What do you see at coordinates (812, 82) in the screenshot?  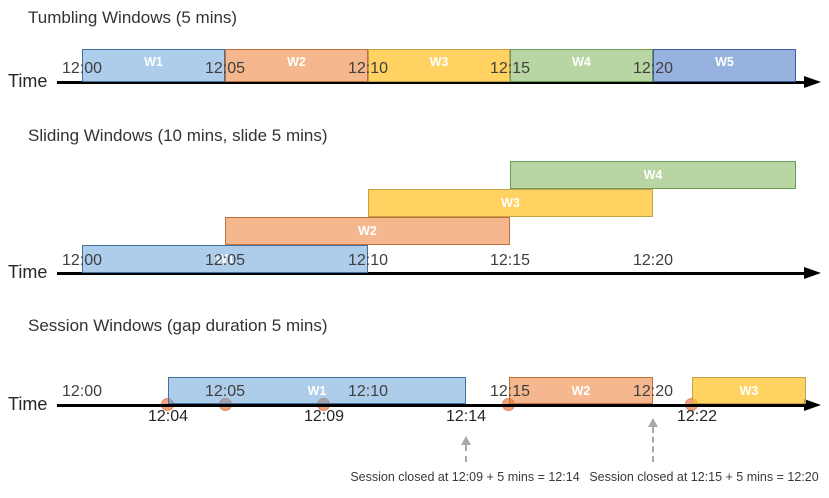 I see `tumbling-axis-arrow-icon` at bounding box center [812, 82].